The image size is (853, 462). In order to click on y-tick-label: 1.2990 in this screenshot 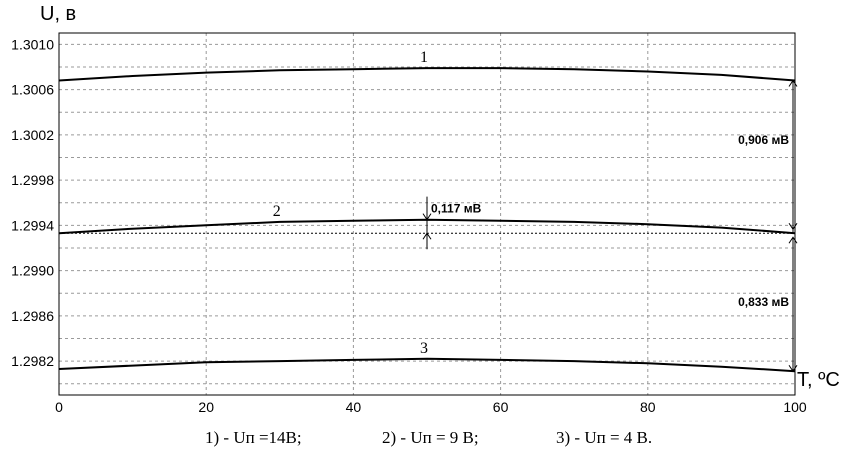, I will do `click(32, 271)`.